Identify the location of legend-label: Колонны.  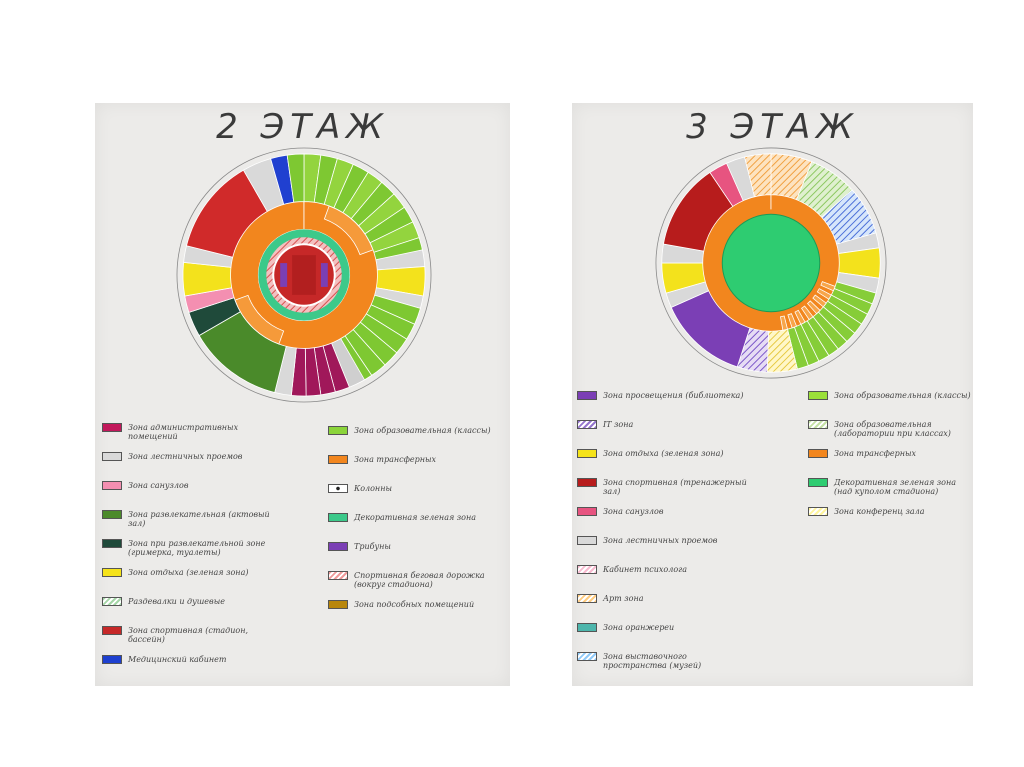
(373, 488).